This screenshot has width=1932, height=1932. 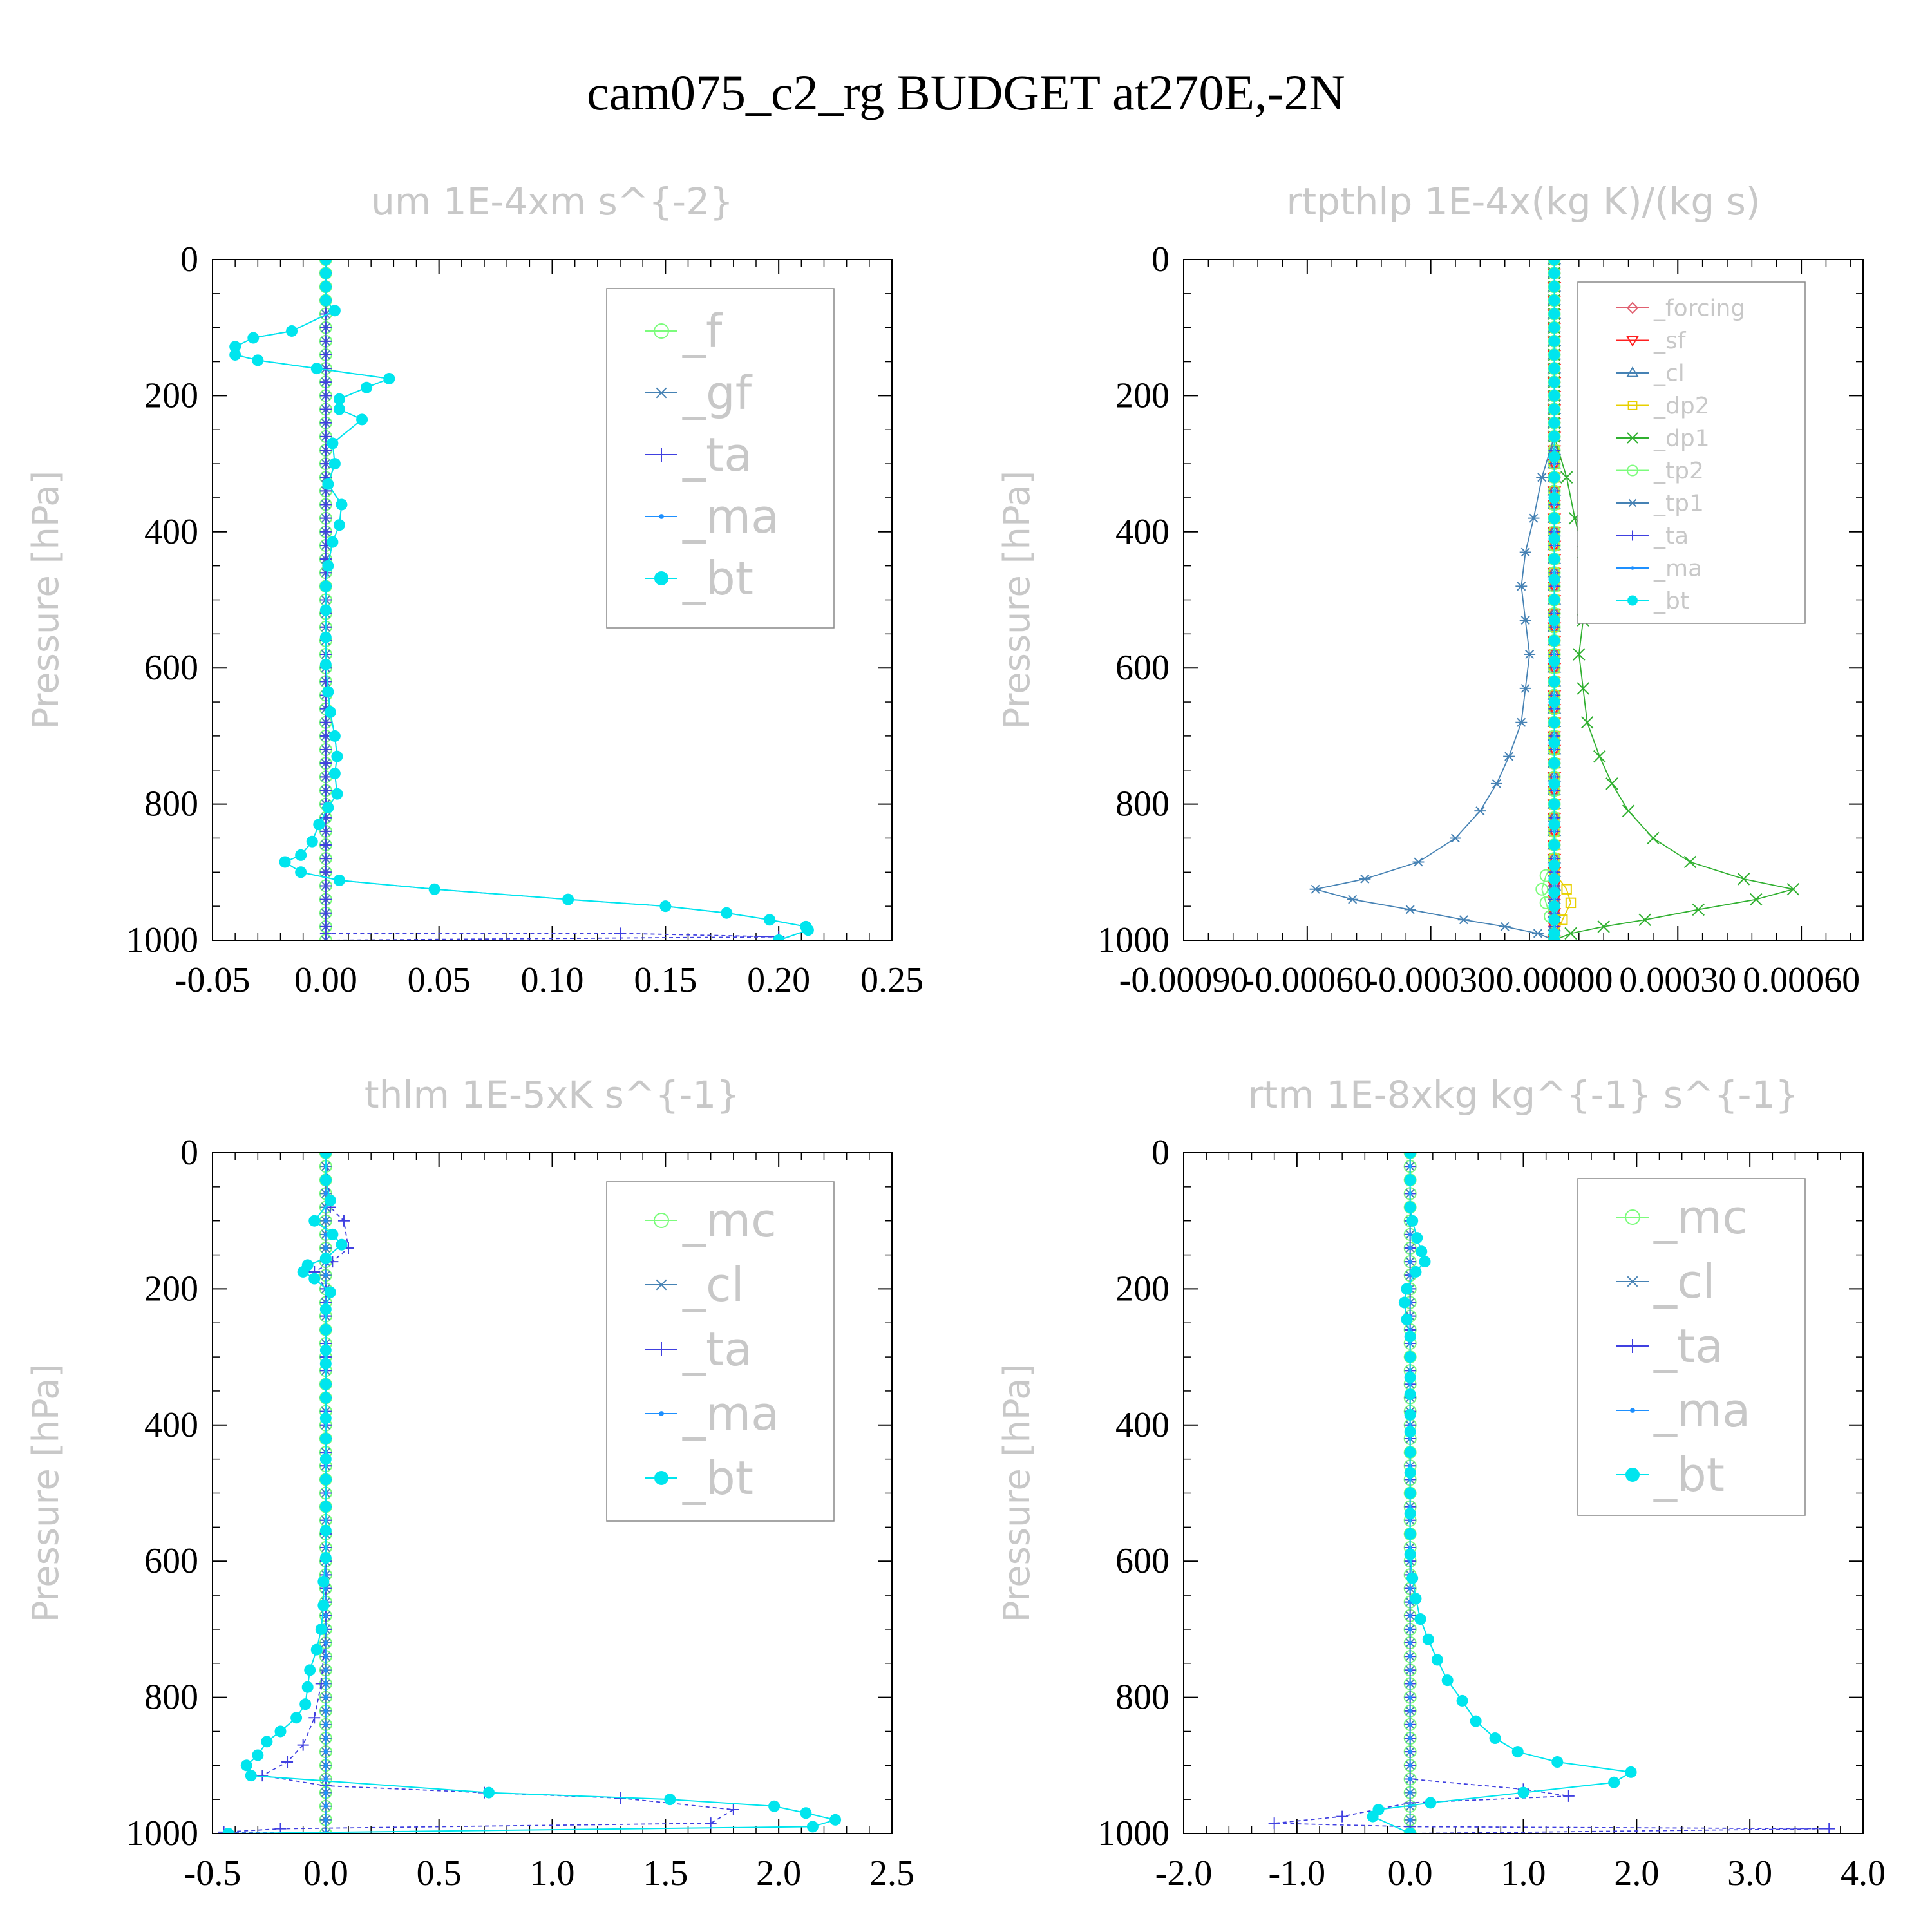 I want to click on legend-entry-tp2: _tp2, so click(x=1678, y=471).